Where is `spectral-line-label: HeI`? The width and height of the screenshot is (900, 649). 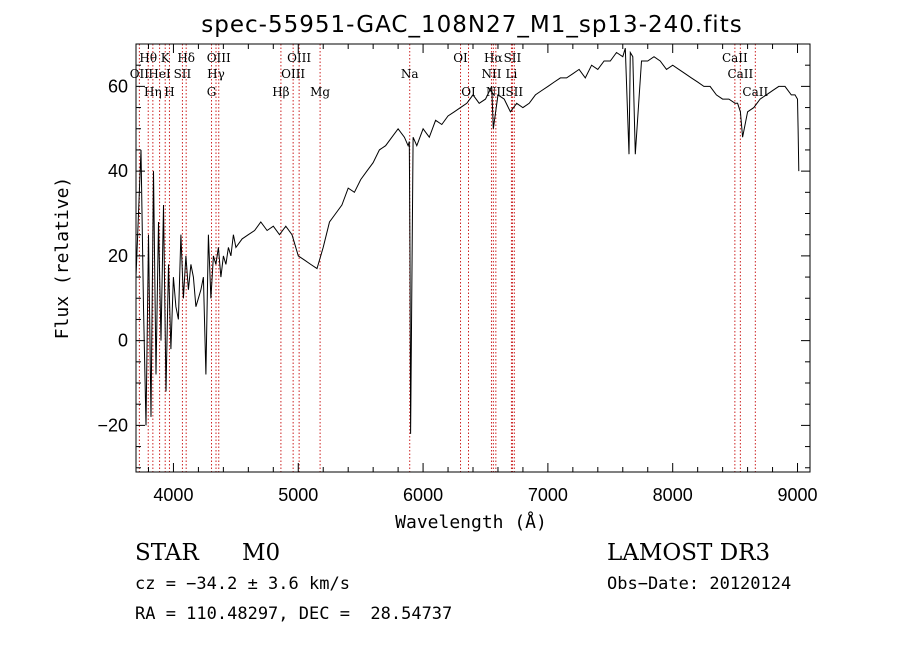
spectral-line-label: HeI is located at coordinates (159, 74).